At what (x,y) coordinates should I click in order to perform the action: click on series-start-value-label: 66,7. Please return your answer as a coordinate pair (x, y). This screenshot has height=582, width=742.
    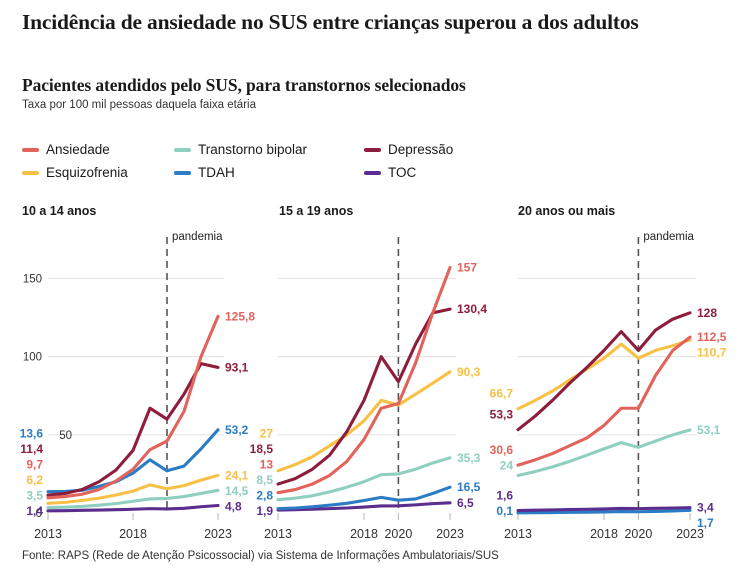
    Looking at the image, I should click on (502, 394).